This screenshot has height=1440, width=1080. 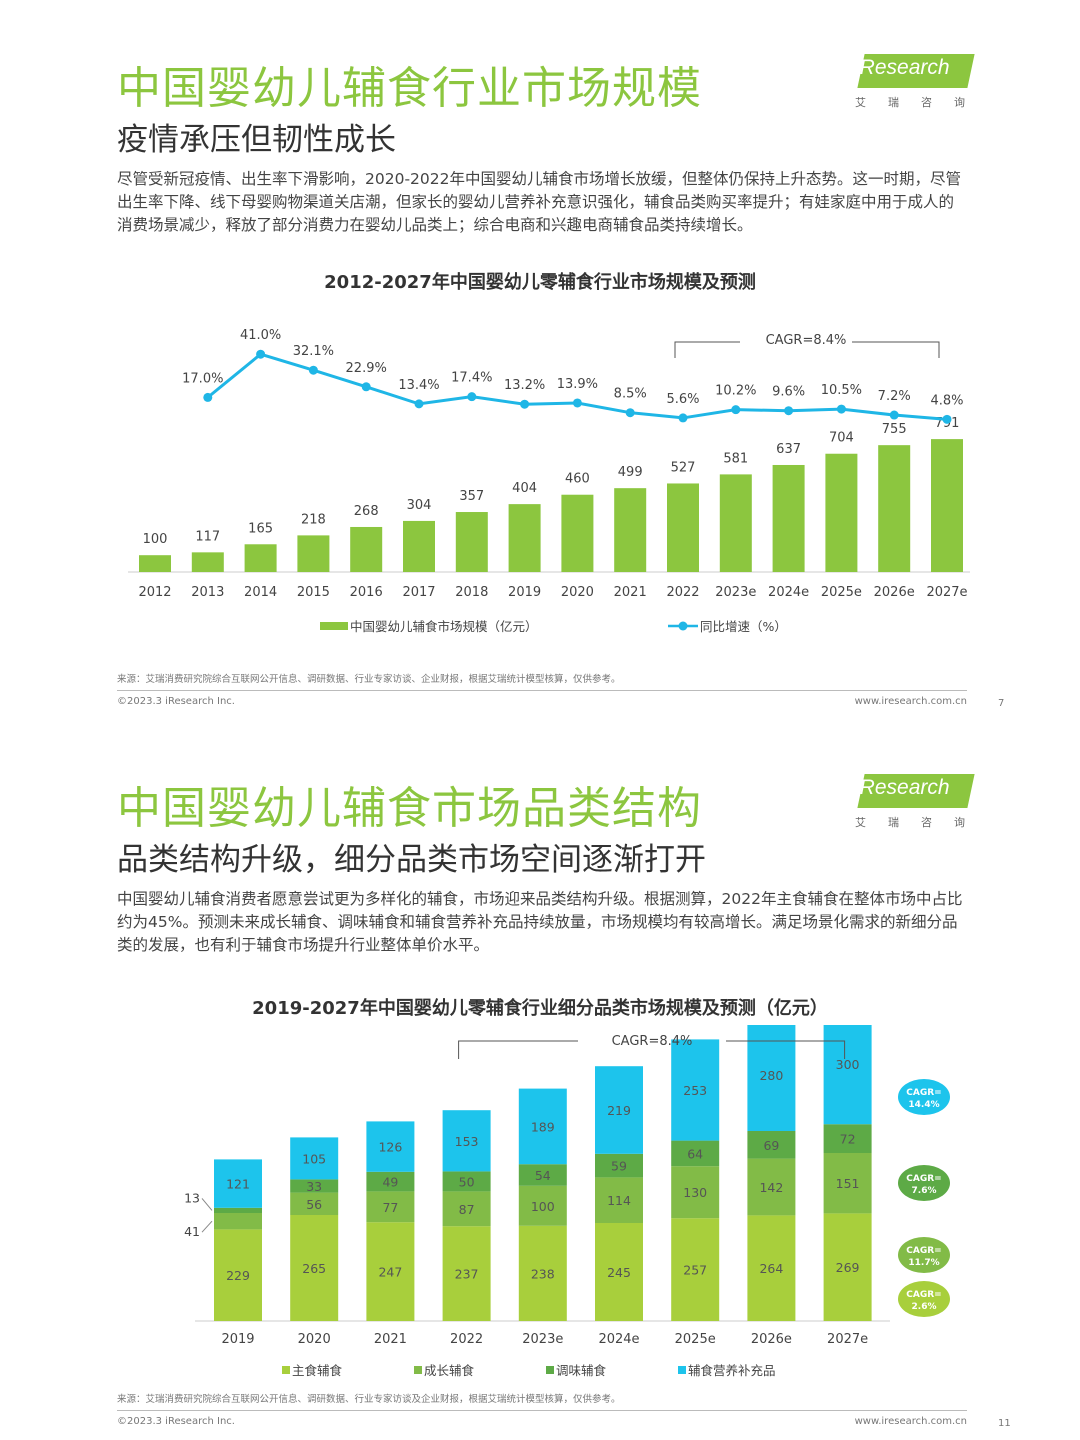 What do you see at coordinates (630, 394) in the screenshot?
I see `growth-rate-label: 8.5%` at bounding box center [630, 394].